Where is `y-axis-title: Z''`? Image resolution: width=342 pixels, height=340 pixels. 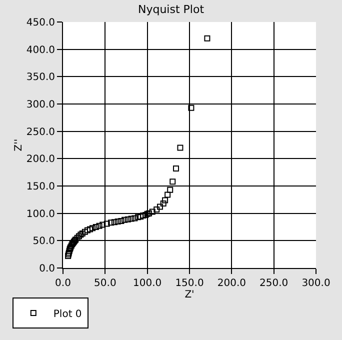 y-axis-title: Z'' is located at coordinates (18, 145).